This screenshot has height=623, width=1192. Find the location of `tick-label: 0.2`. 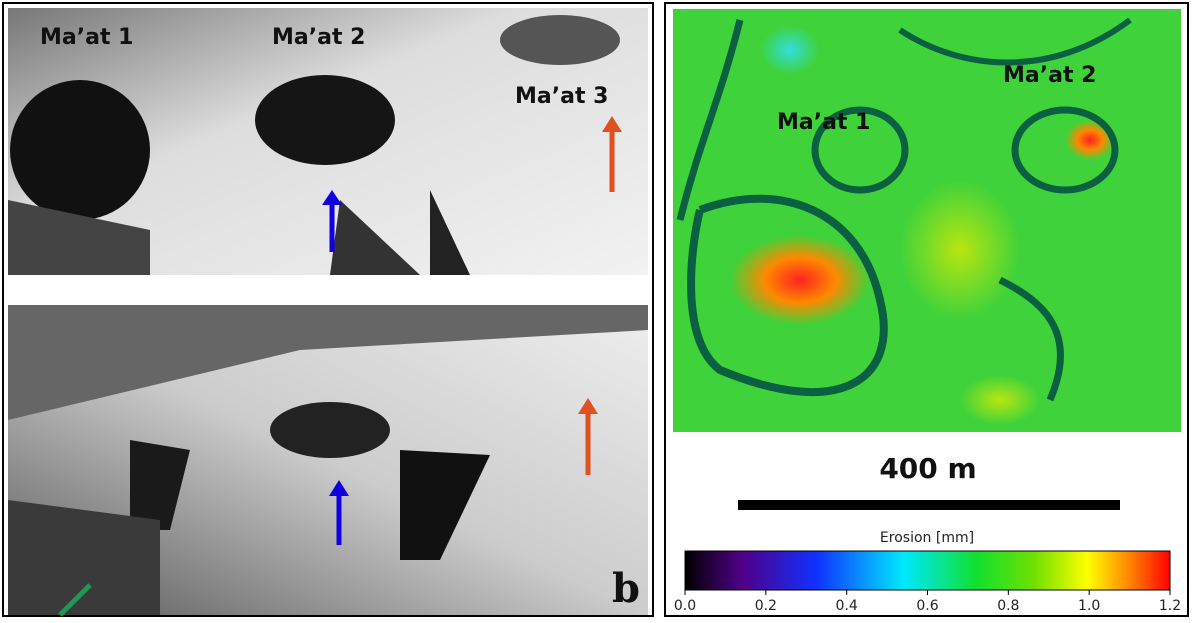

tick-label: 0.2 is located at coordinates (766, 606).